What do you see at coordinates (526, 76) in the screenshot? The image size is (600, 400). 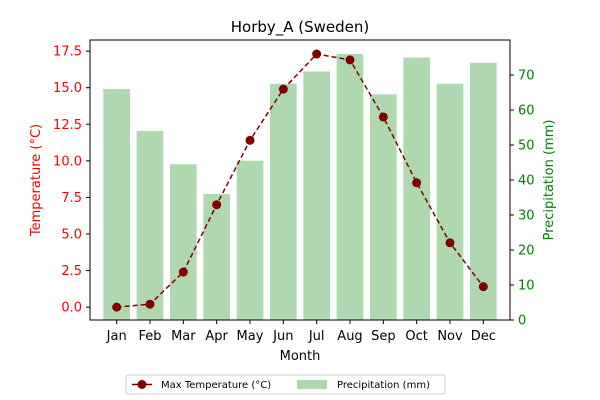 I see `right-tick-label: 70` at bounding box center [526, 76].